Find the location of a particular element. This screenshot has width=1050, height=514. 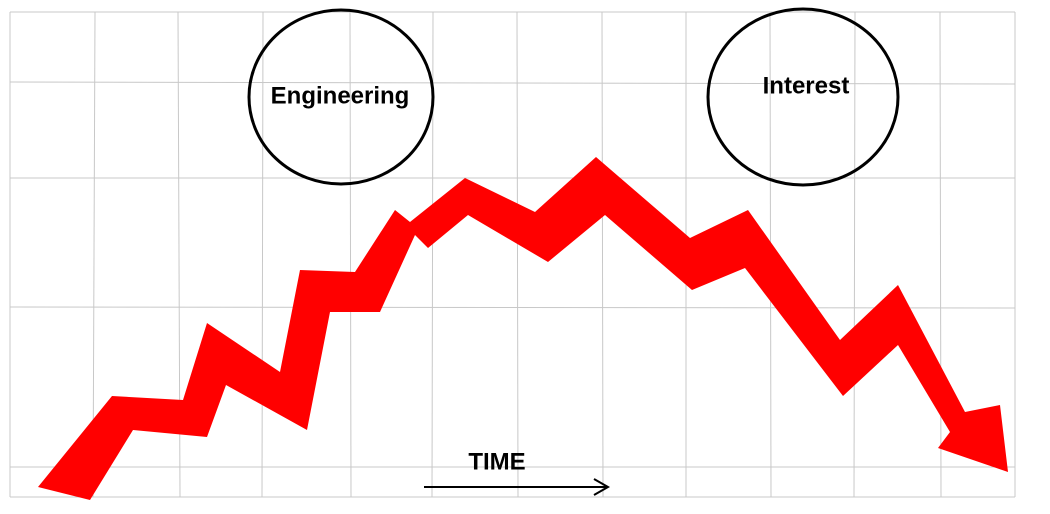

node-label: Interest is located at coordinates (806, 85).